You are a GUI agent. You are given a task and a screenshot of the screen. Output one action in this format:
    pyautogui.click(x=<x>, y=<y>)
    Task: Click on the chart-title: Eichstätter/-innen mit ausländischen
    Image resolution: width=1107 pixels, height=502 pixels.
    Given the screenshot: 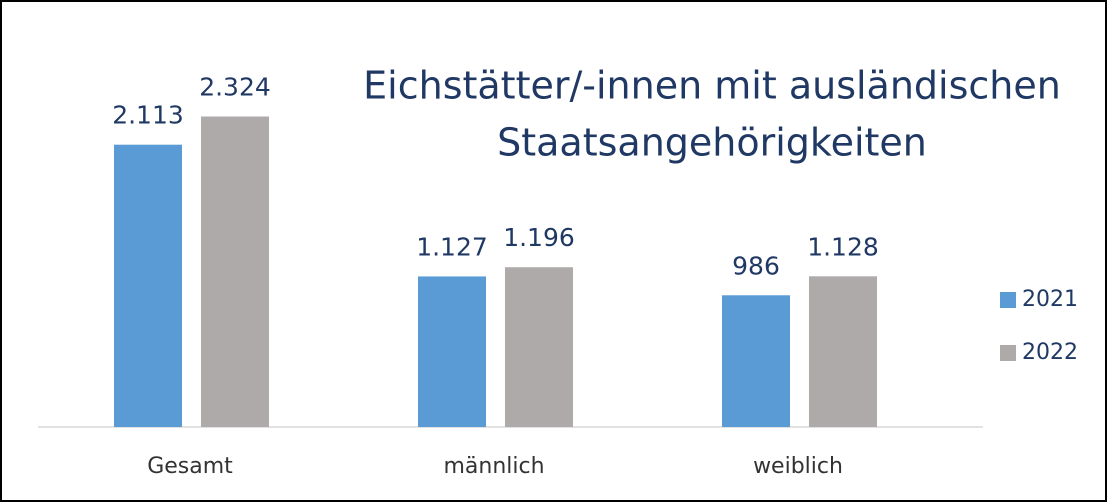 What is the action you would take?
    pyautogui.click(x=712, y=86)
    